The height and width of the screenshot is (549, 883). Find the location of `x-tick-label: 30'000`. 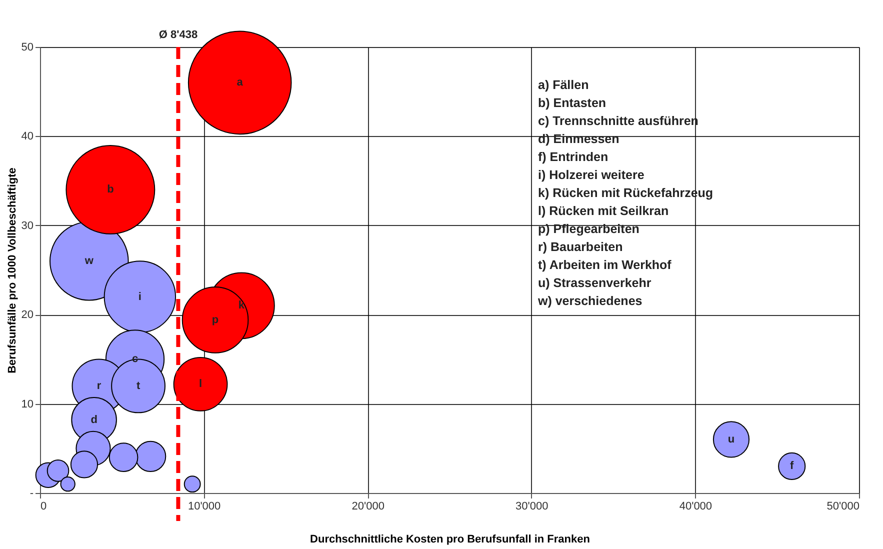

x-tick-label: 30'000 is located at coordinates (532, 506).